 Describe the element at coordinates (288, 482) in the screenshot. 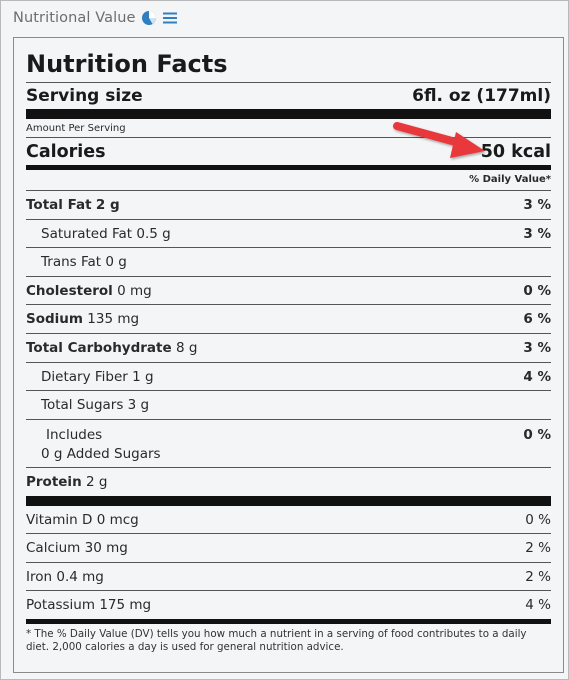

I see `nutrient-row-protein: Protein 2 g` at that location.